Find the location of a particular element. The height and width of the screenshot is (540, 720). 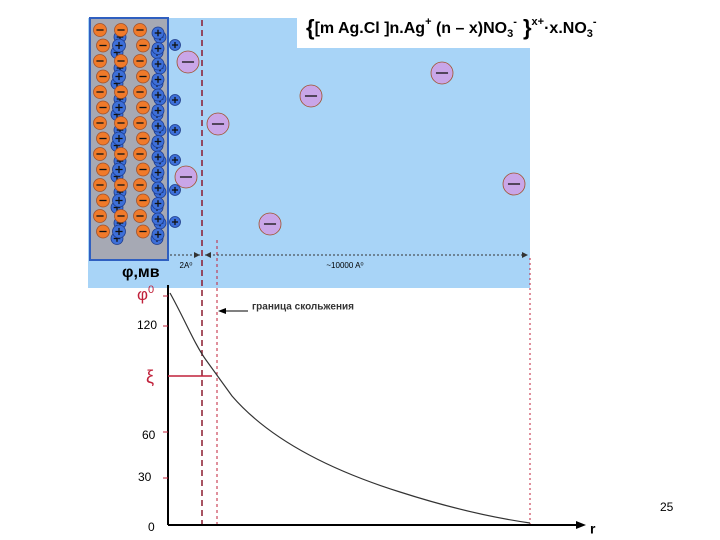

formula-sup: x+ is located at coordinates (538, 22).